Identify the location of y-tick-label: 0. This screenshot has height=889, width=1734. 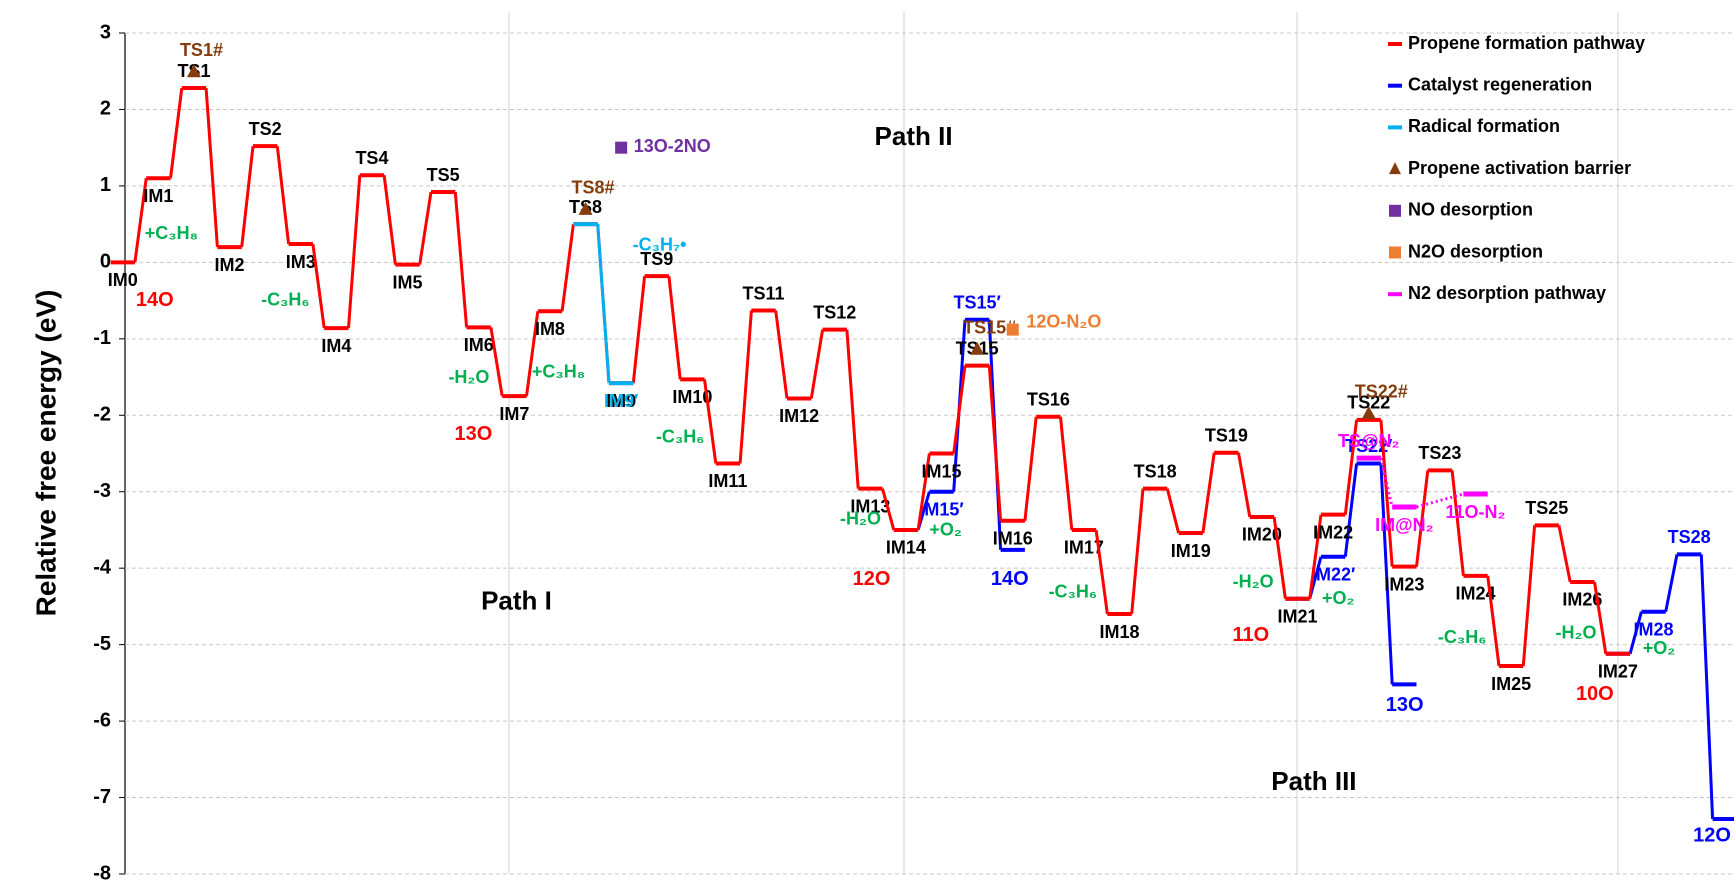
(105, 262).